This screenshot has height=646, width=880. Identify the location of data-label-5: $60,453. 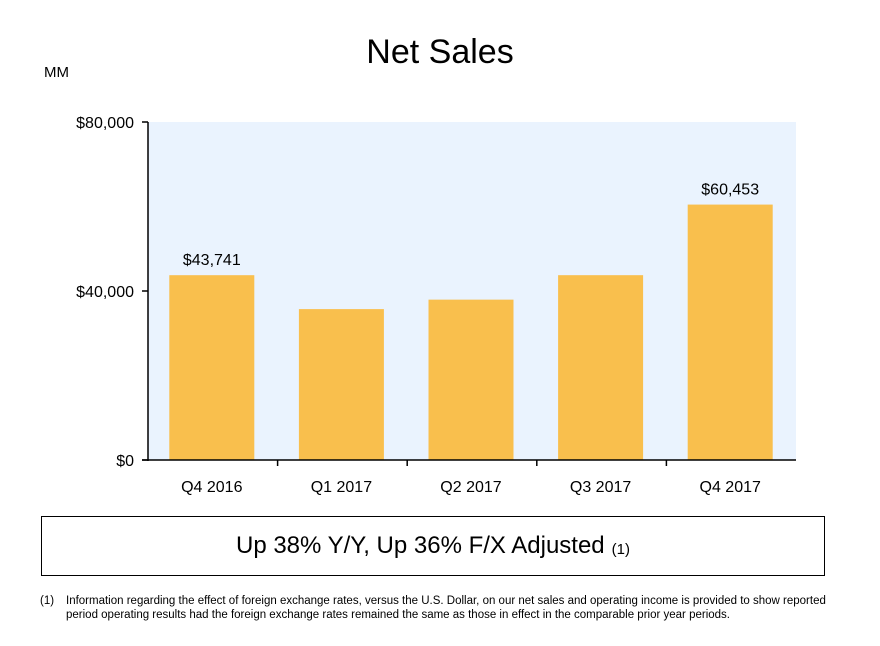
(730, 190).